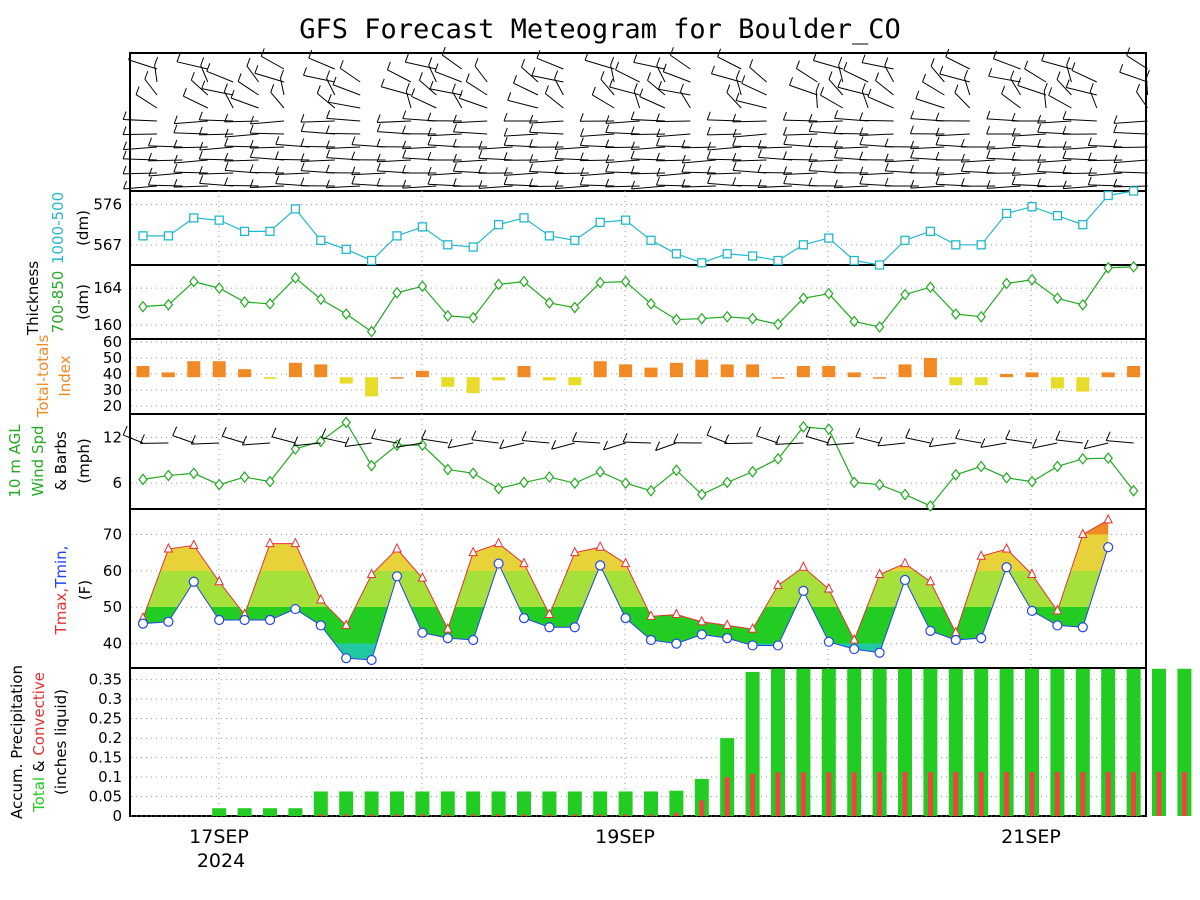  I want to click on thickness_850_700-line, so click(638, 299).